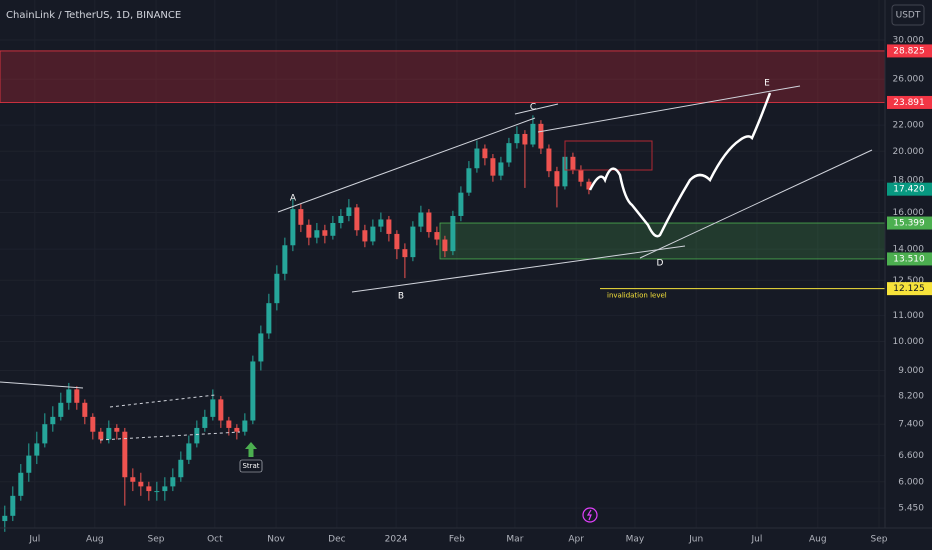 This screenshot has height=550, width=932. I want to click on y-tick-label: 11.000, so click(909, 316).